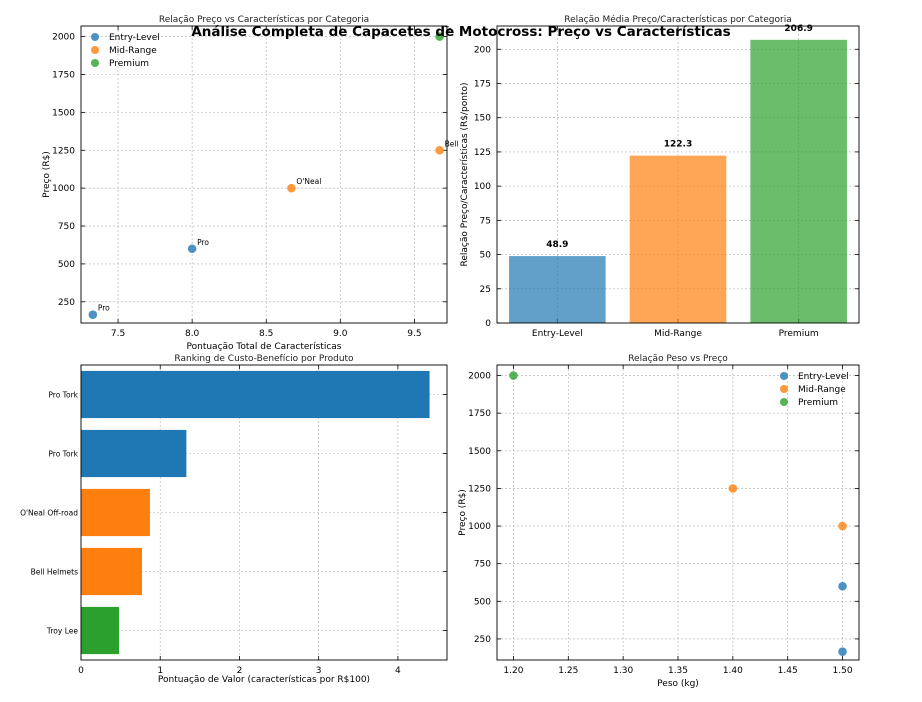 The height and width of the screenshot is (702, 922). I want to click on y-tick-label: 500, so click(66, 265).